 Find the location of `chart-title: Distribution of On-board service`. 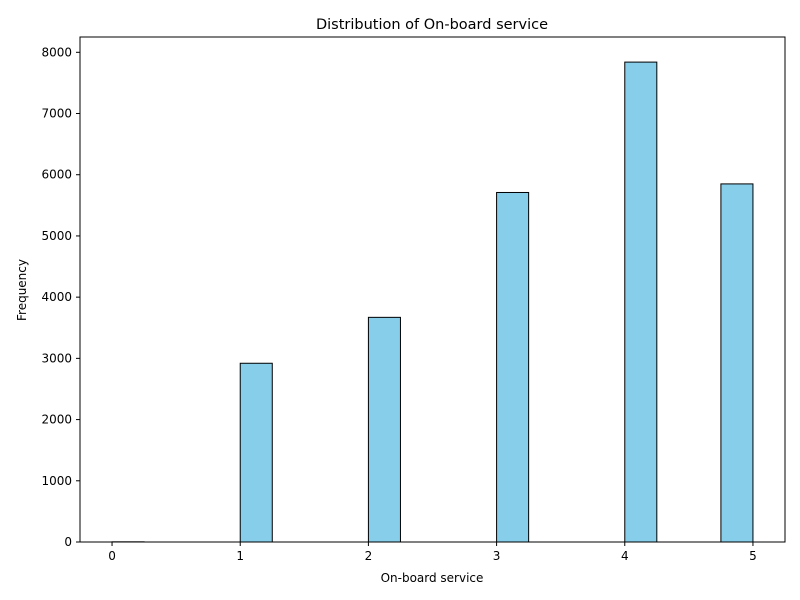

chart-title: Distribution of On-board service is located at coordinates (432, 25).